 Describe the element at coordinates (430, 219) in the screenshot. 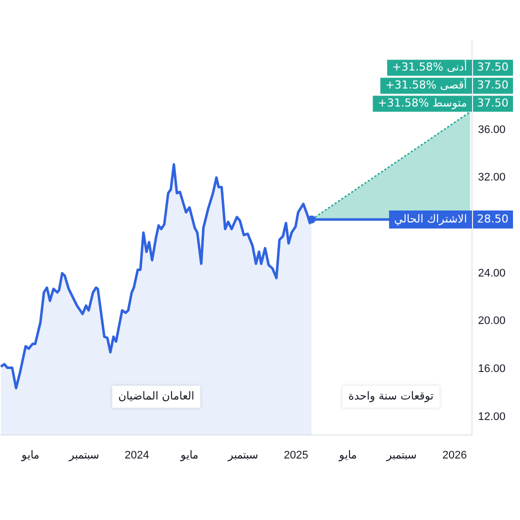

I see `ref-line-label: الاشتراك الحالي` at that location.